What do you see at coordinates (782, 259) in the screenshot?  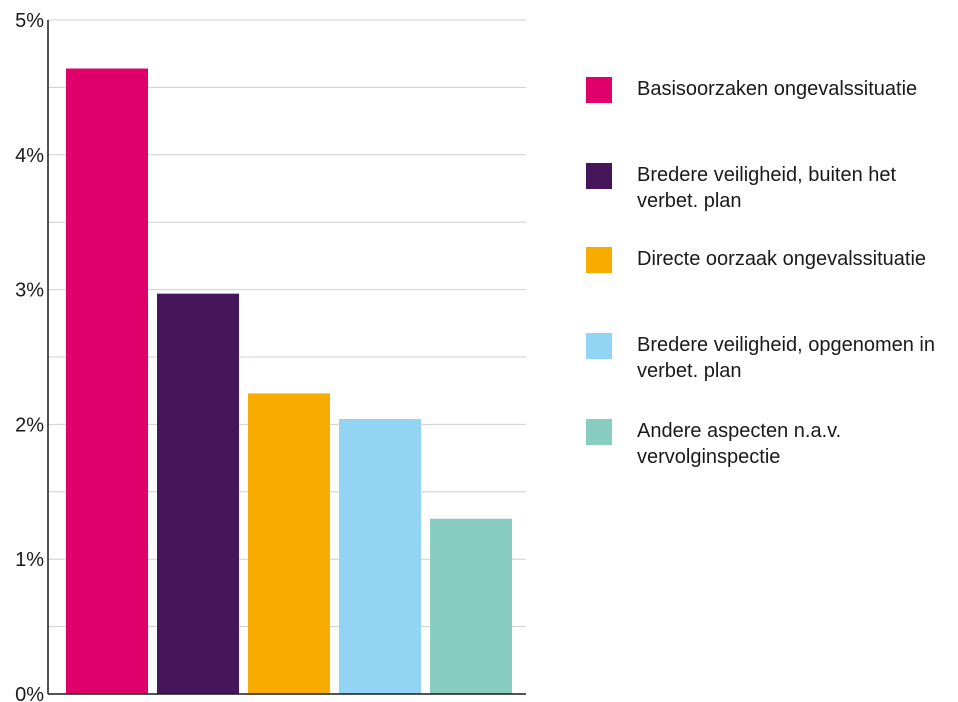 I see `legend-label: Directe oorzaak ongevalssituatie` at bounding box center [782, 259].